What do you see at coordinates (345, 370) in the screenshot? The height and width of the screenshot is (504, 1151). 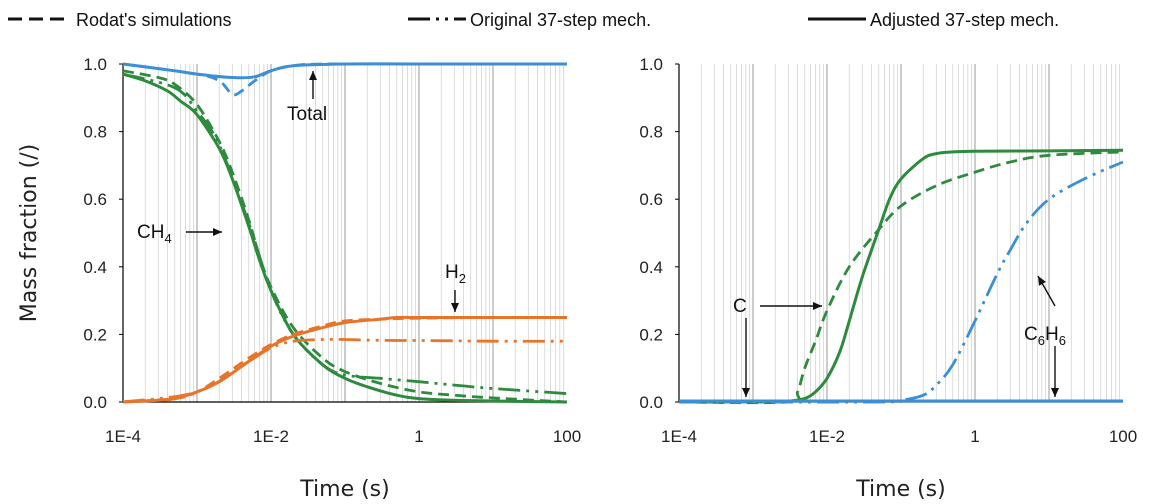 I see `series-h2-dash-dot-dot` at bounding box center [345, 370].